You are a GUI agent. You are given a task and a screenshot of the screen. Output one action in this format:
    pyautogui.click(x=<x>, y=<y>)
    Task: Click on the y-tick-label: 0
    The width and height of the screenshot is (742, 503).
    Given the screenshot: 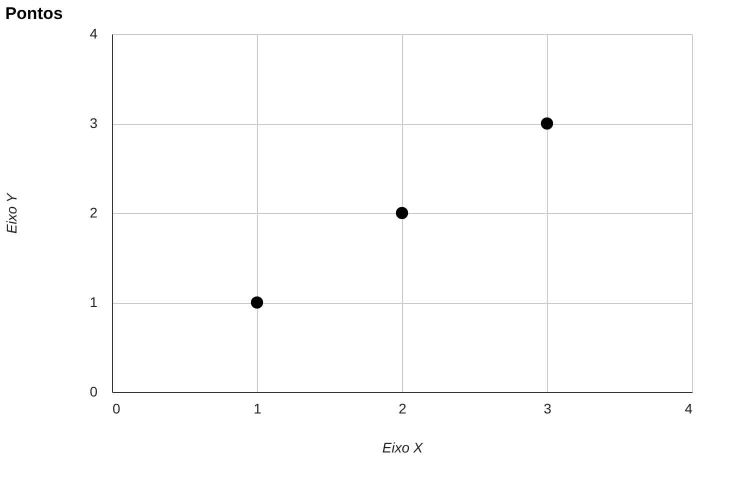 What is the action you would take?
    pyautogui.click(x=94, y=392)
    